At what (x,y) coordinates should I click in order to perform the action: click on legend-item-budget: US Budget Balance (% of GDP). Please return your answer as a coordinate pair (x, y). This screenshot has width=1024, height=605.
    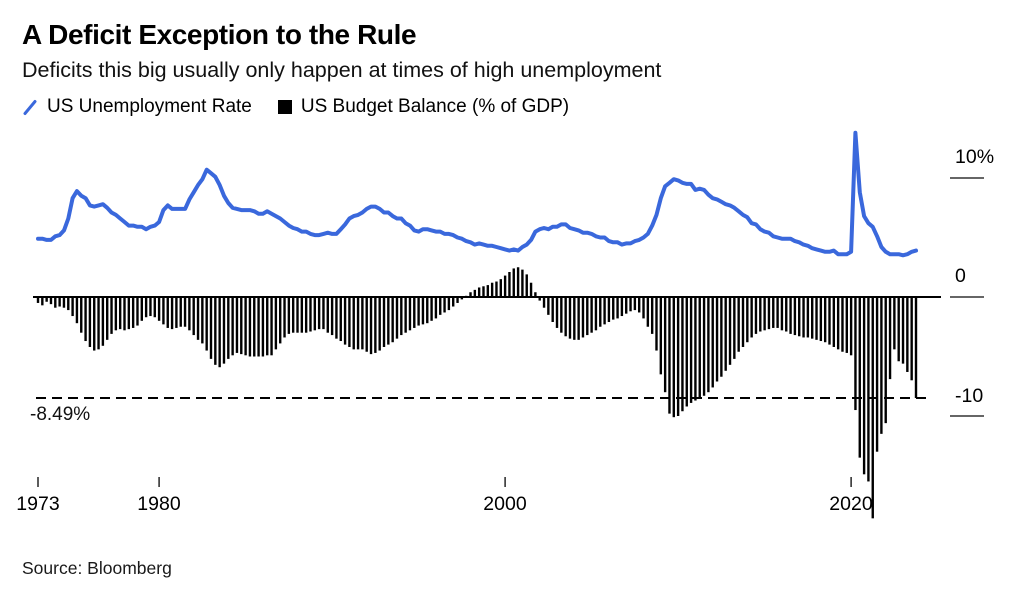
    Looking at the image, I should click on (423, 107).